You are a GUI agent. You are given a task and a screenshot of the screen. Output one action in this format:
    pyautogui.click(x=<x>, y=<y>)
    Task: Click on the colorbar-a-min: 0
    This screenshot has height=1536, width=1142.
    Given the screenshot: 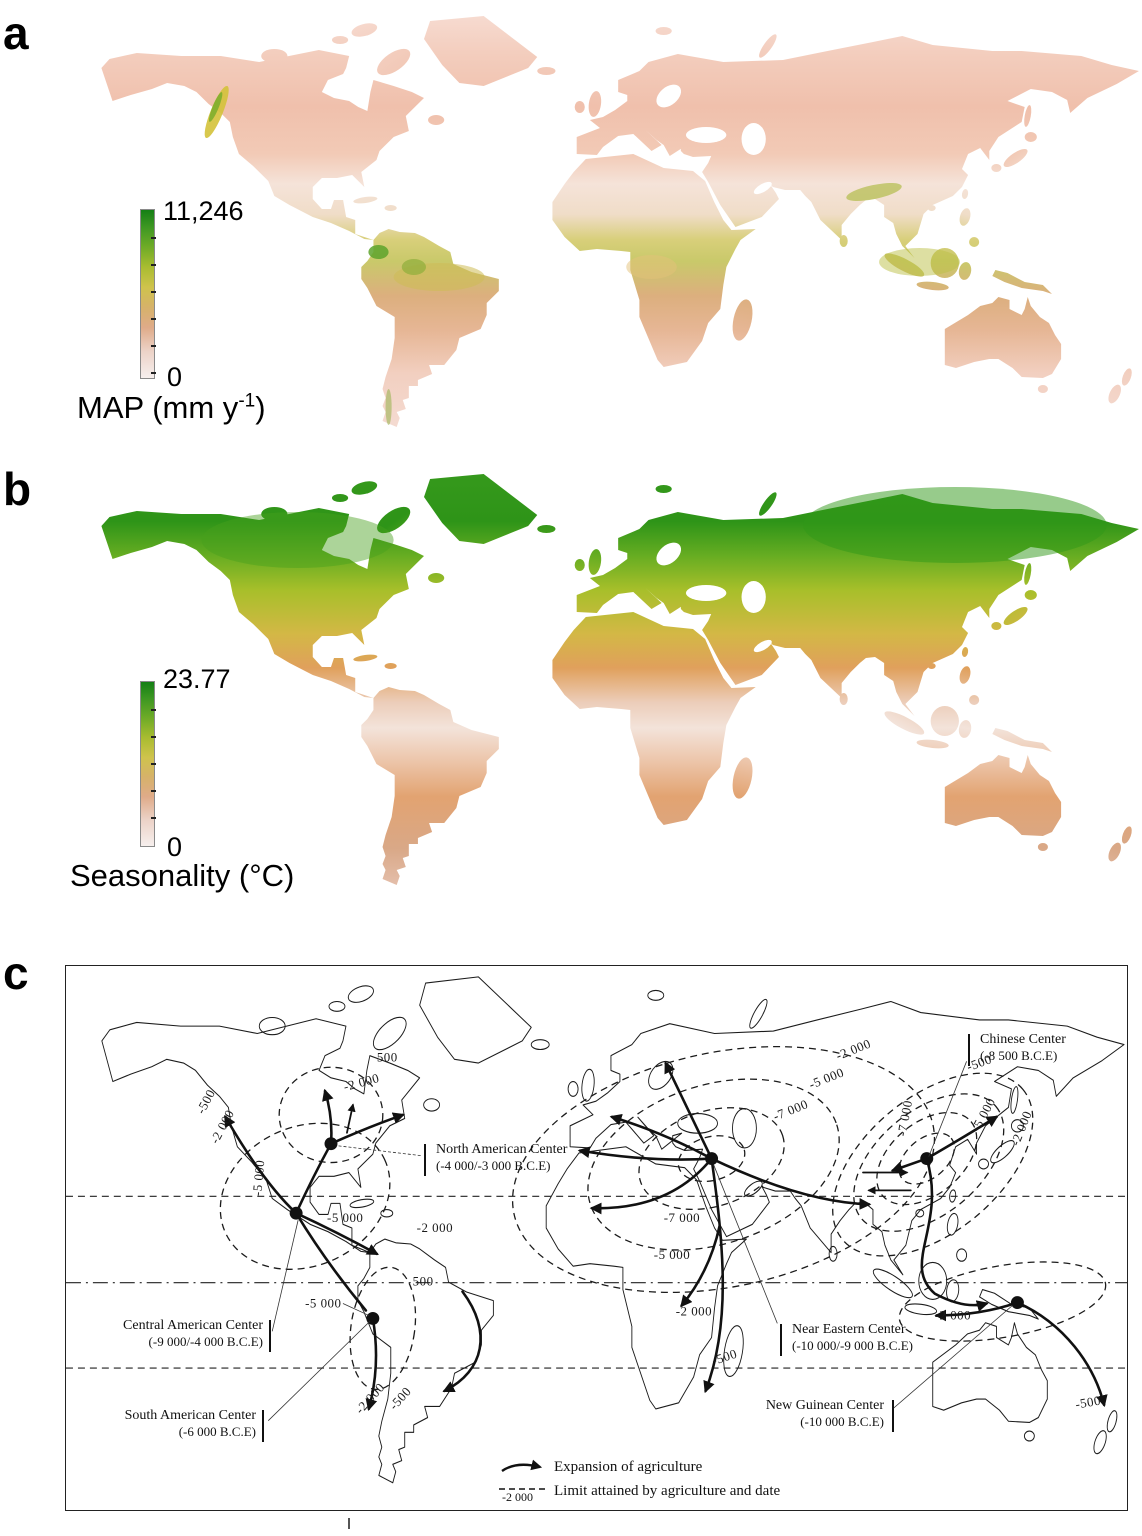 What is the action you would take?
    pyautogui.click(x=175, y=377)
    